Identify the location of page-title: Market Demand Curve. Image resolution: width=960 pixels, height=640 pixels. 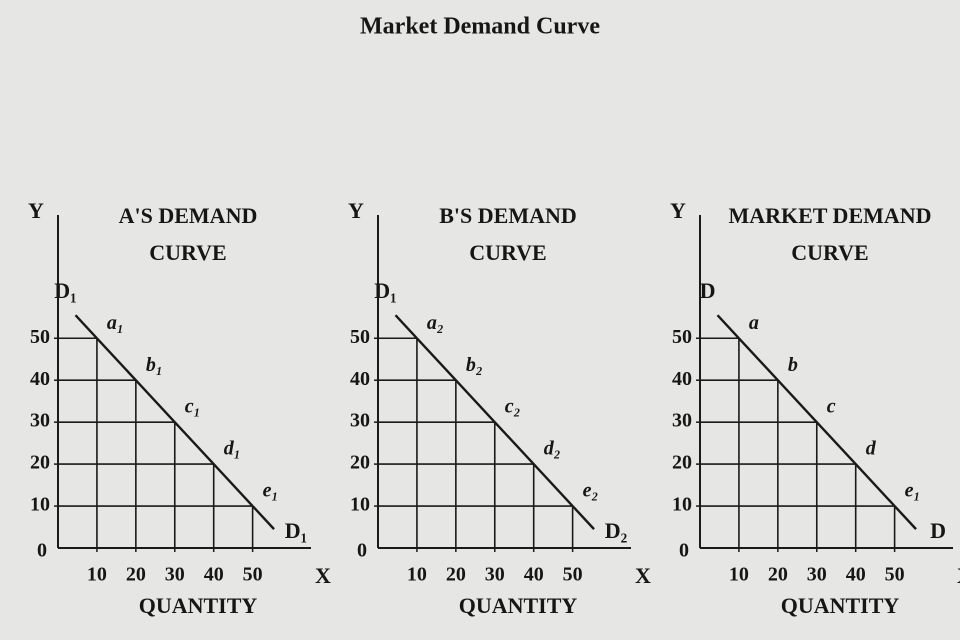
(480, 27).